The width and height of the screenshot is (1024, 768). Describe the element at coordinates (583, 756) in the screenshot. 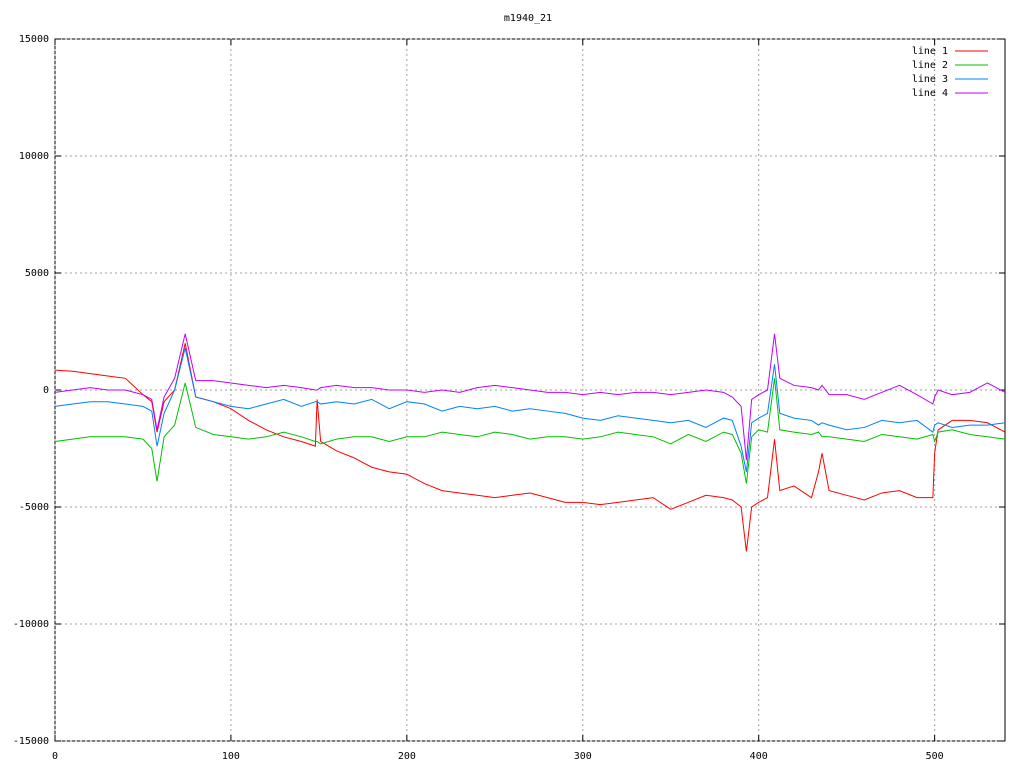

I see `x-tick-label: 300` at that location.